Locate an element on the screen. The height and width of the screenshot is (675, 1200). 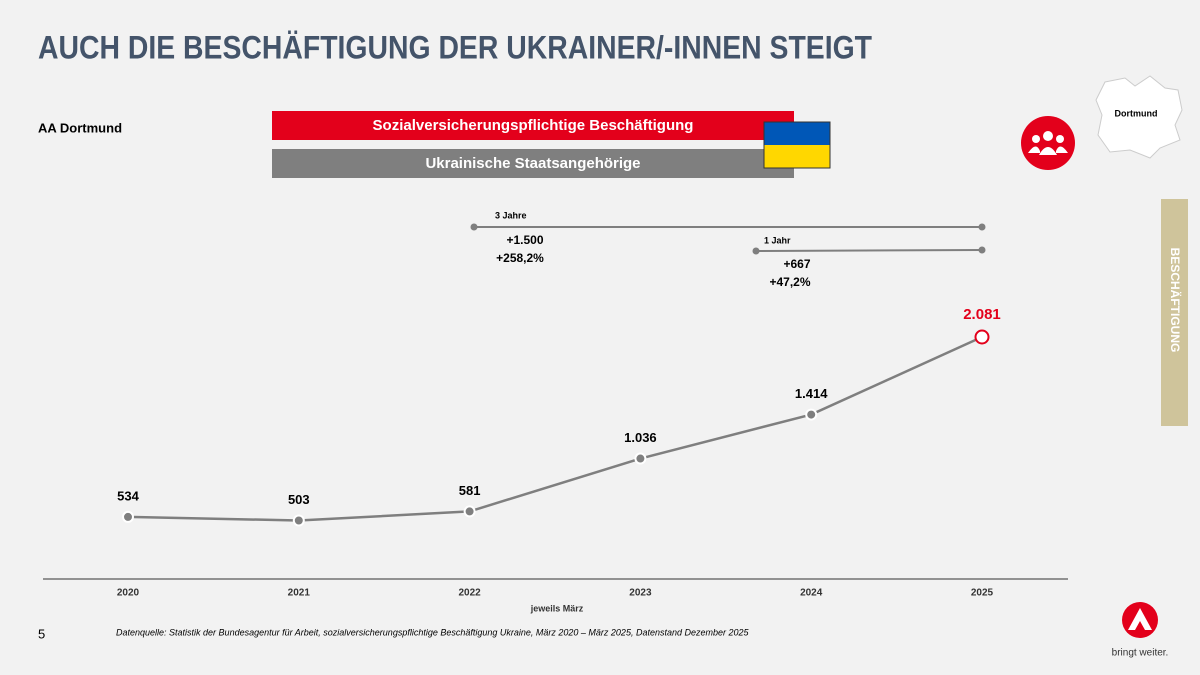
region: AA Dortmund is located at coordinates (80, 127).